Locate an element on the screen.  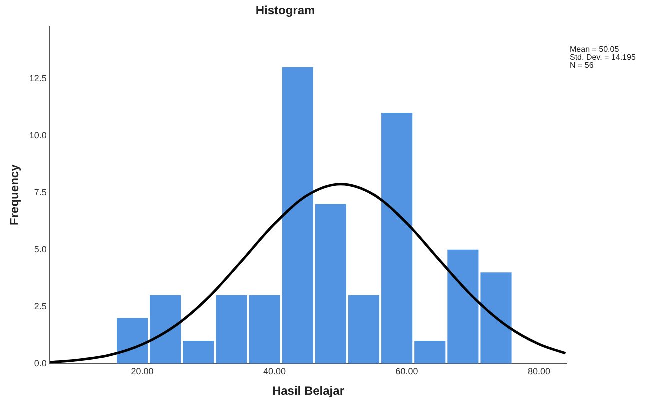
chart-title: Histogram is located at coordinates (286, 11).